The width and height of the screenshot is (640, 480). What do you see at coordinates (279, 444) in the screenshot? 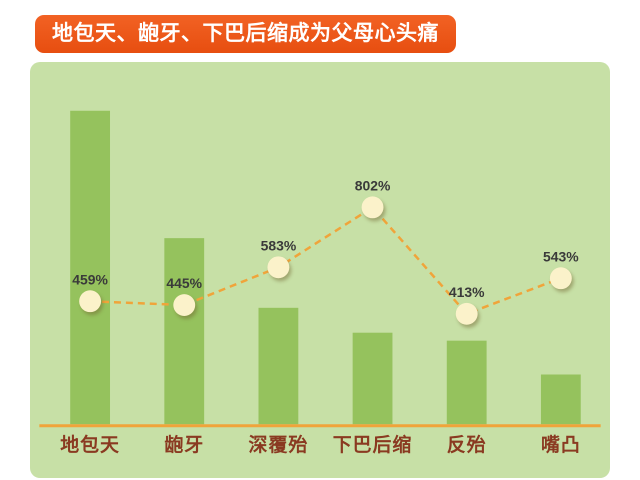
I see `x-axis-label: 深覆殆` at bounding box center [279, 444].